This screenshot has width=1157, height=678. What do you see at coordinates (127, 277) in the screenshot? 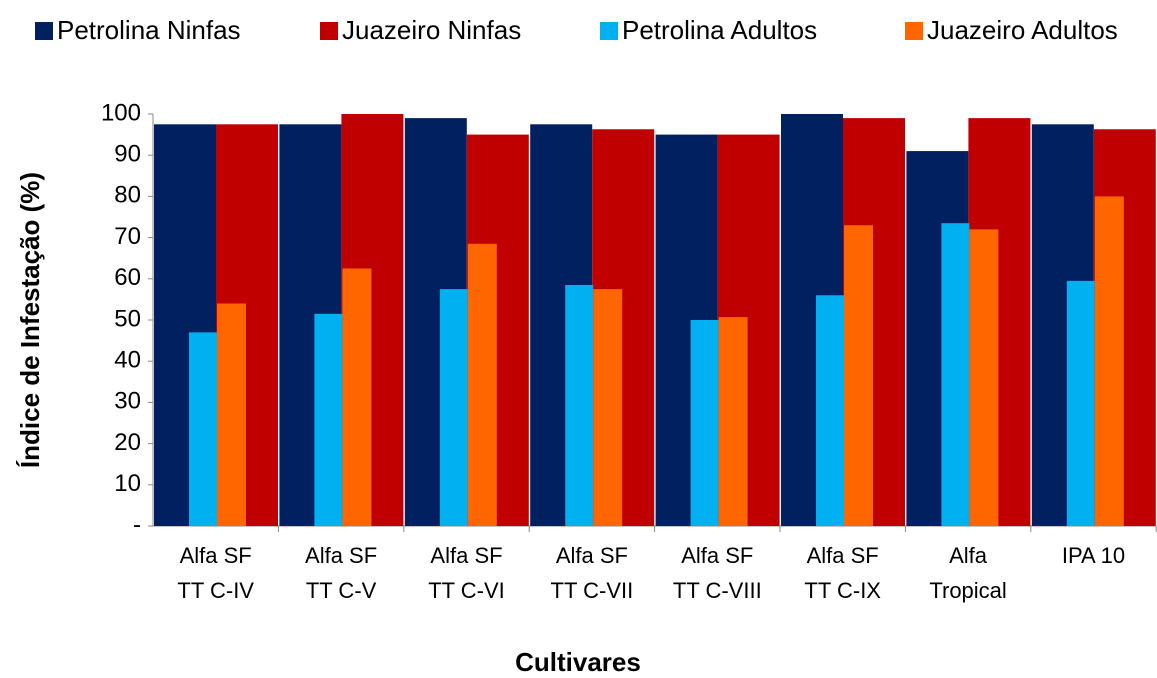
I see `y-tick-label: 60` at bounding box center [127, 277].